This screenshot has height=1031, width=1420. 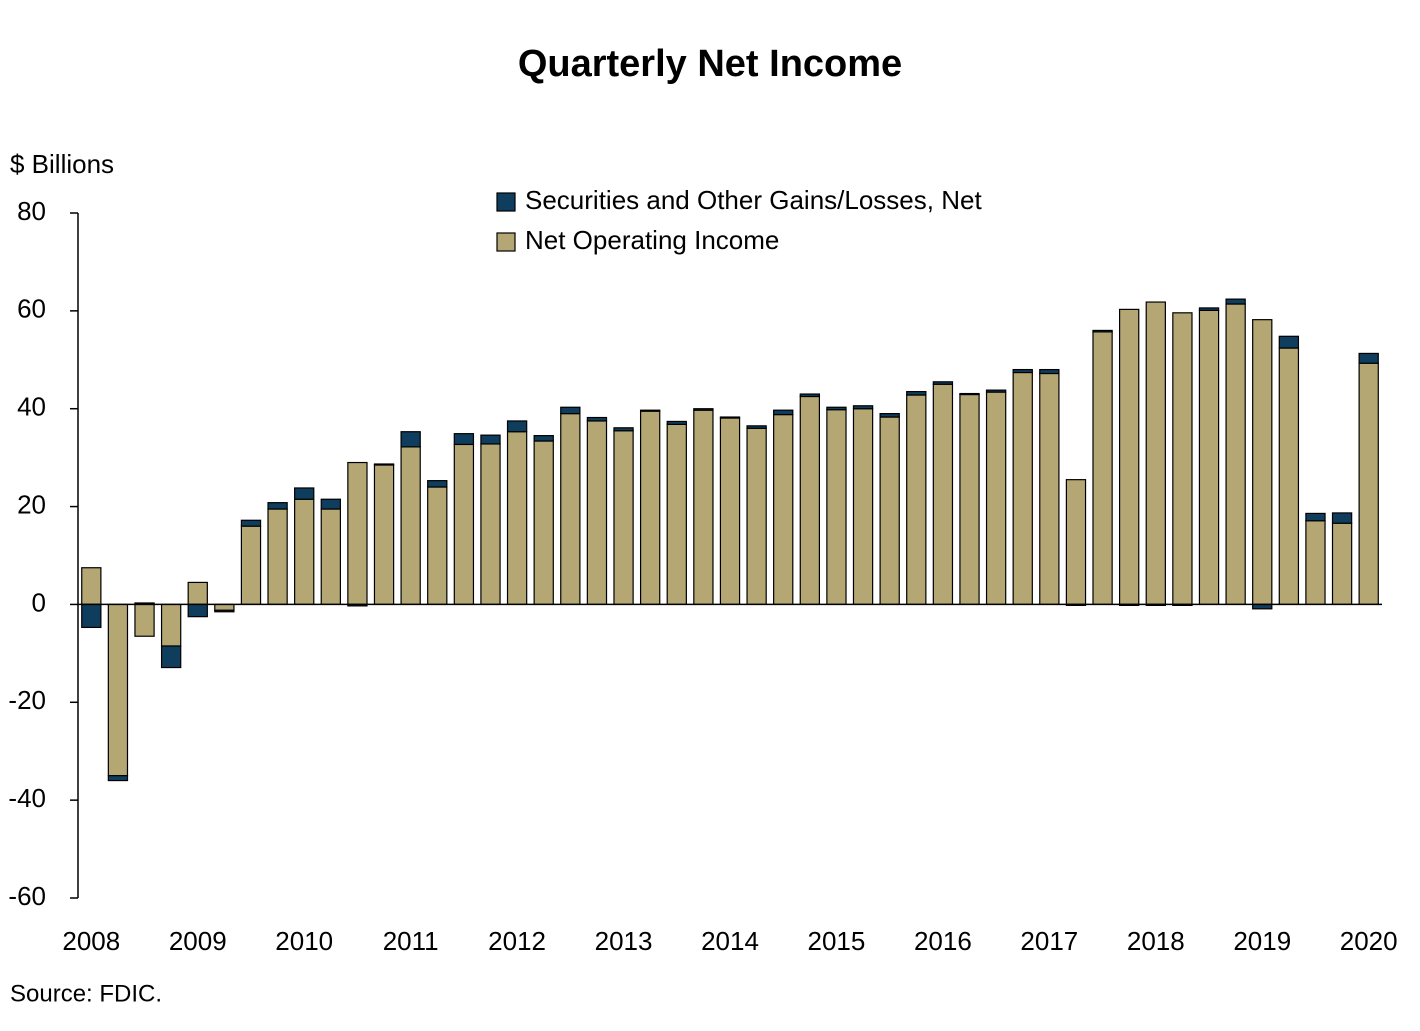 I want to click on y-tick-label: -60, so click(x=27, y=896).